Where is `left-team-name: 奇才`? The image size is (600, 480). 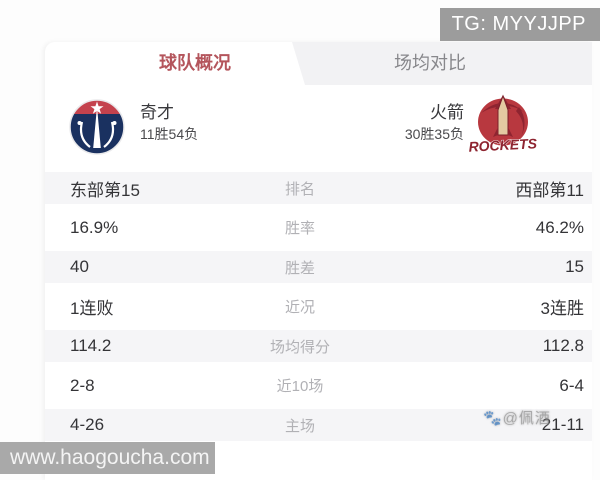
left-team-name: 奇才 is located at coordinates (157, 112).